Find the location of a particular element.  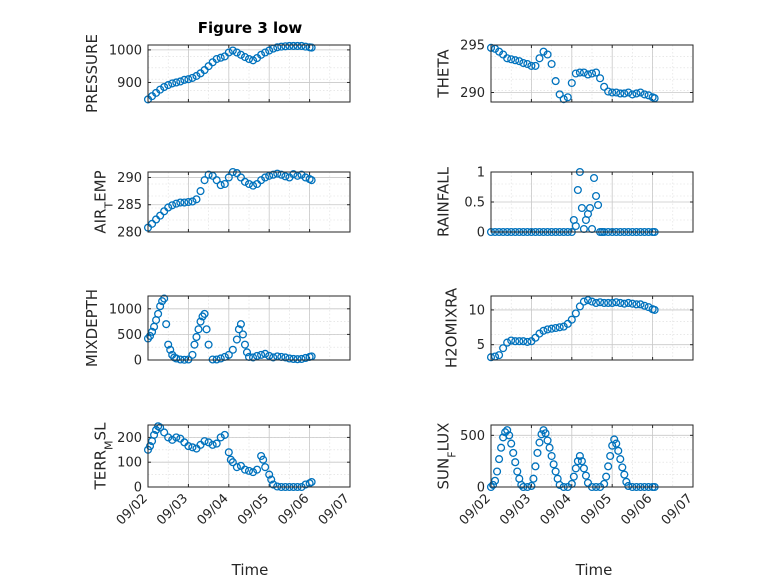

x-tick-label: 09/06 is located at coordinates (636, 509).